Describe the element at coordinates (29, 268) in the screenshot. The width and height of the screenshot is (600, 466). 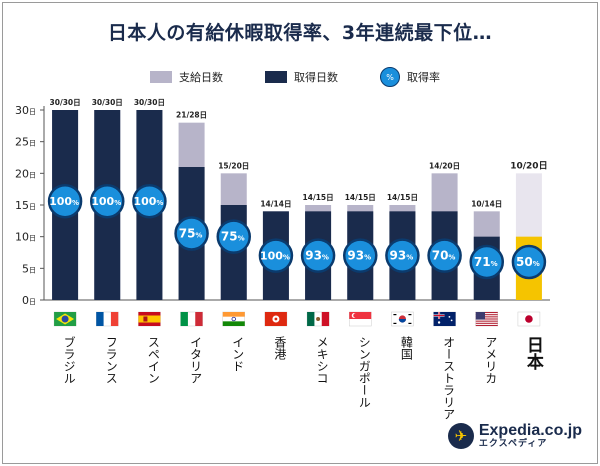
I see `y-tick-label: 5日` at that location.